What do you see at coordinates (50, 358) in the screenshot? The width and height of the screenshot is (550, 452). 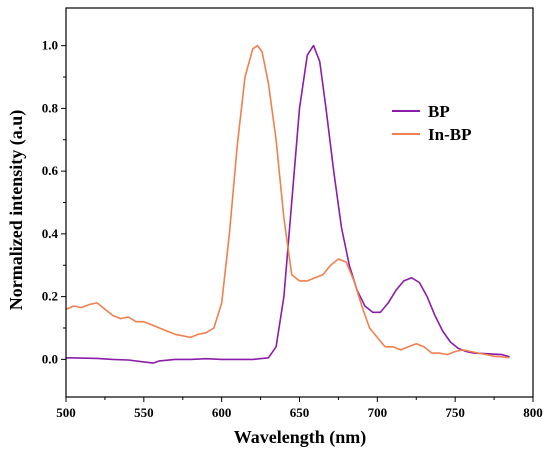 I see `y-tick-label: 0.0` at bounding box center [50, 358].